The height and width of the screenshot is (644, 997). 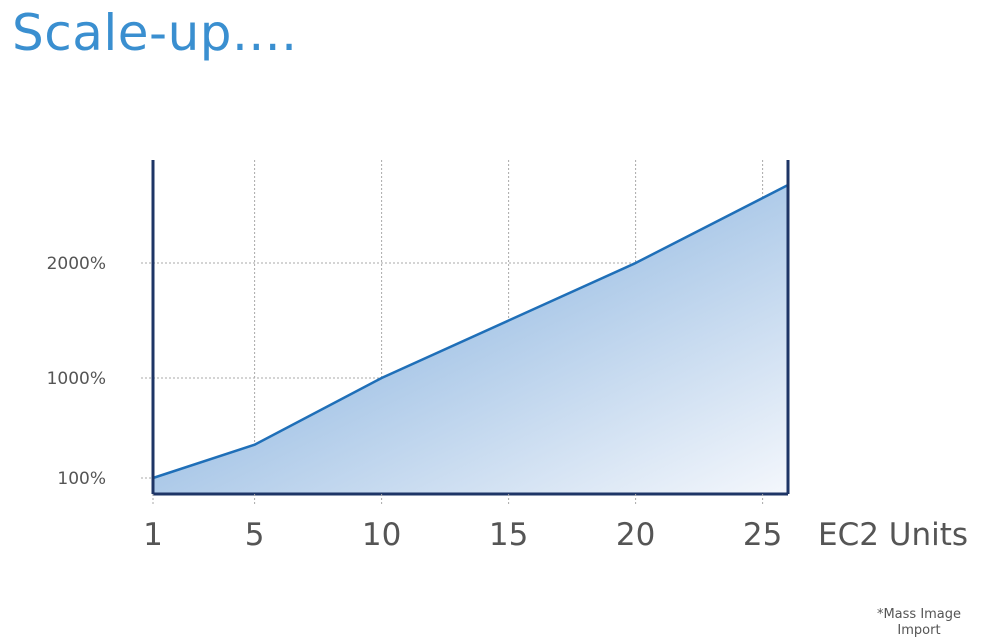 I want to click on y-tick-label: 1000%, so click(x=76, y=379).